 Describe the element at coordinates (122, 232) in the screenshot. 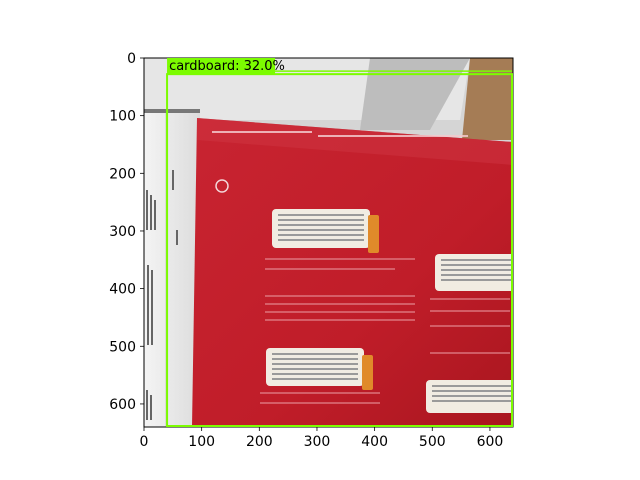

I see `y-tick-label: 300` at that location.